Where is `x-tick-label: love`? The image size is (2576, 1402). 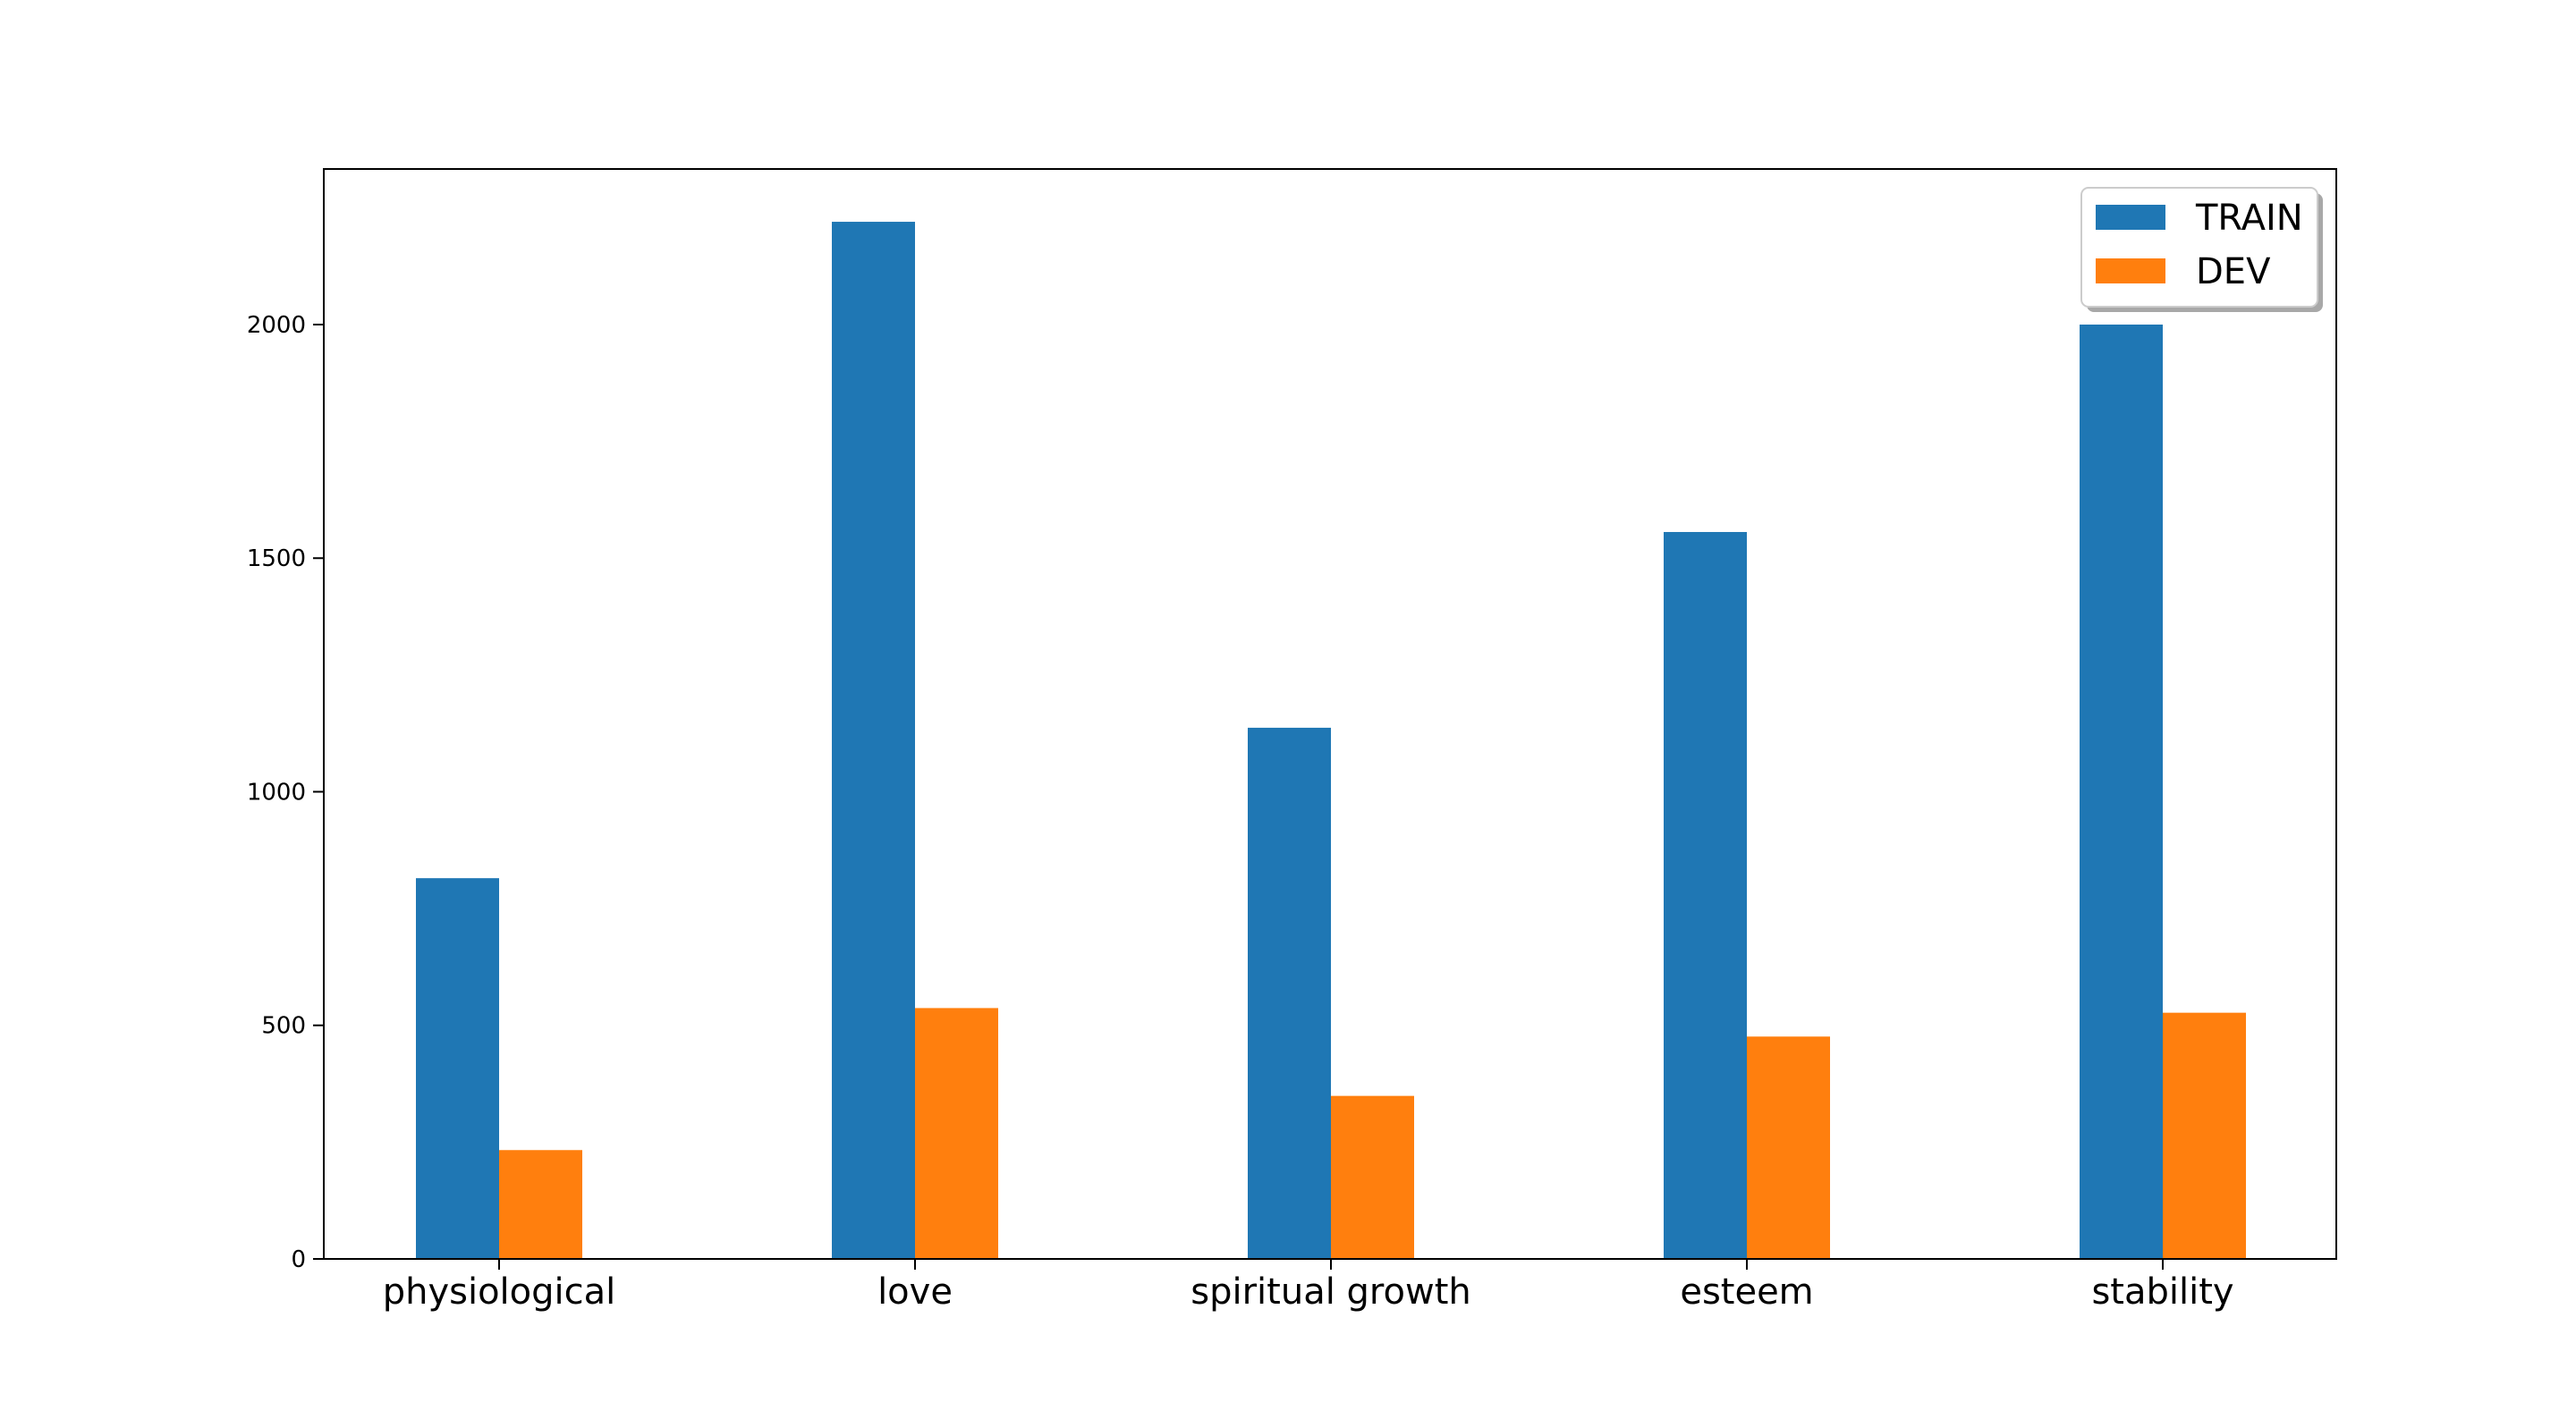
x-tick-label: love is located at coordinates (915, 1292).